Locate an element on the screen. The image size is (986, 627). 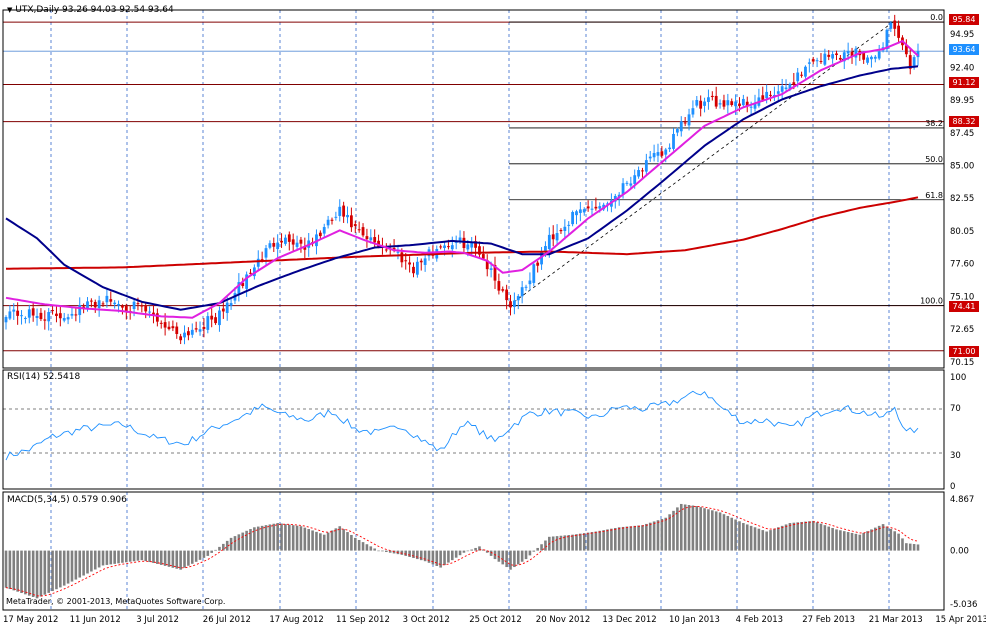
main-legend: ▼ UTX,Daily 93.26 94.03 92.54 93.64 is located at coordinates (90, 10).